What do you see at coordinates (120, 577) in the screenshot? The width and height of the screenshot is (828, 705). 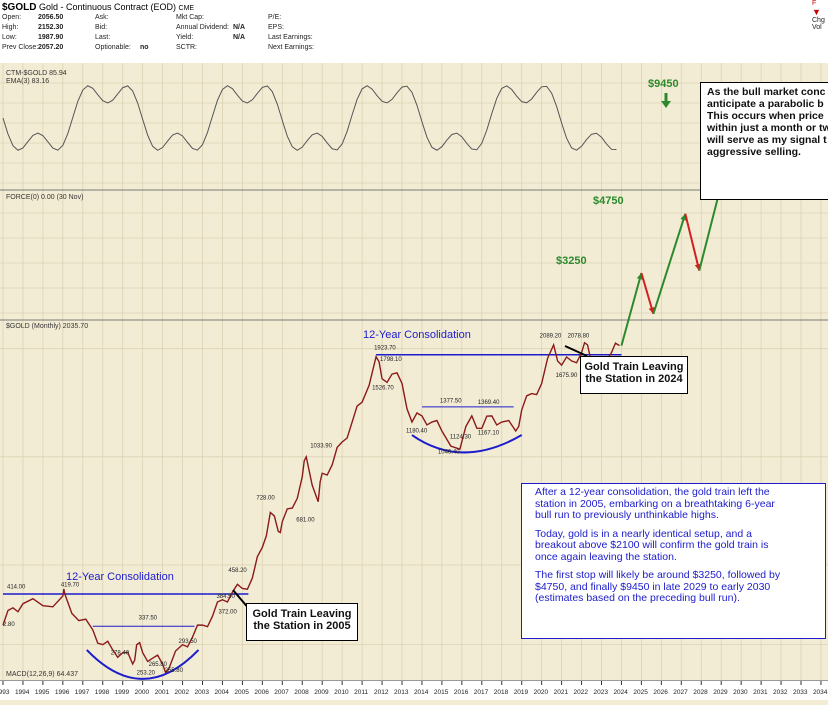 I see `consolidation-label-bottom: 12-Year Consolidation` at bounding box center [120, 577].